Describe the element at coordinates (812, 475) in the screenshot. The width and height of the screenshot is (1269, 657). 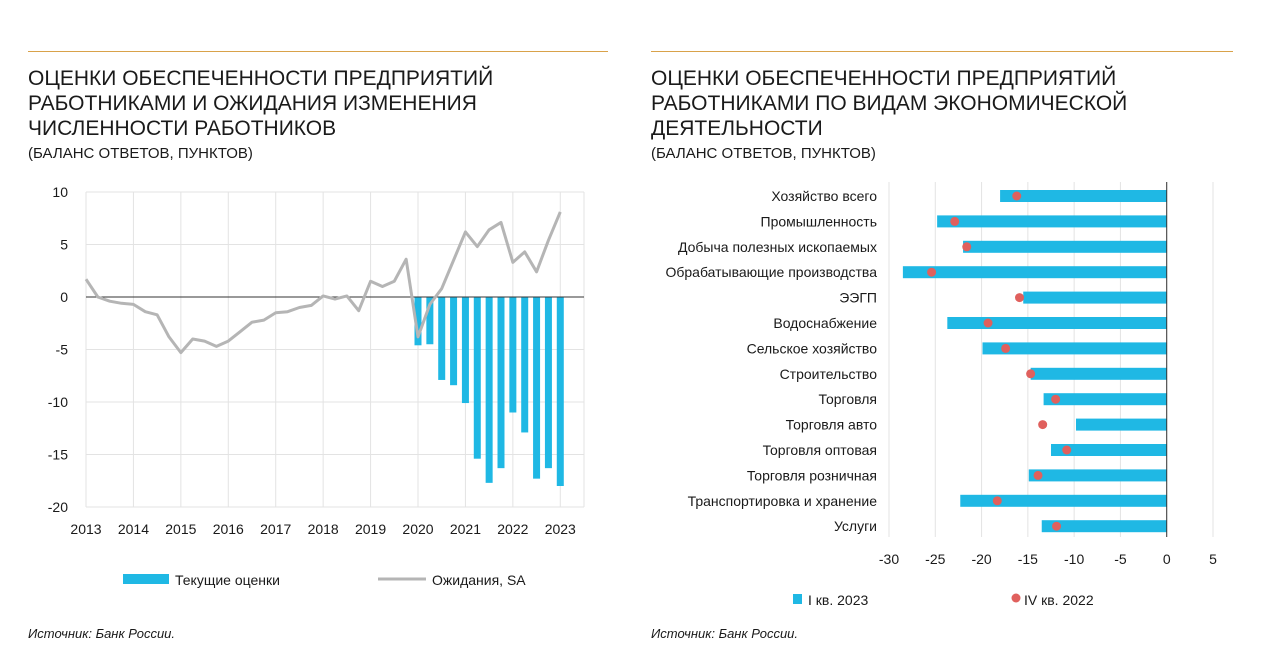
I see `category-label: Торговля розничная` at that location.